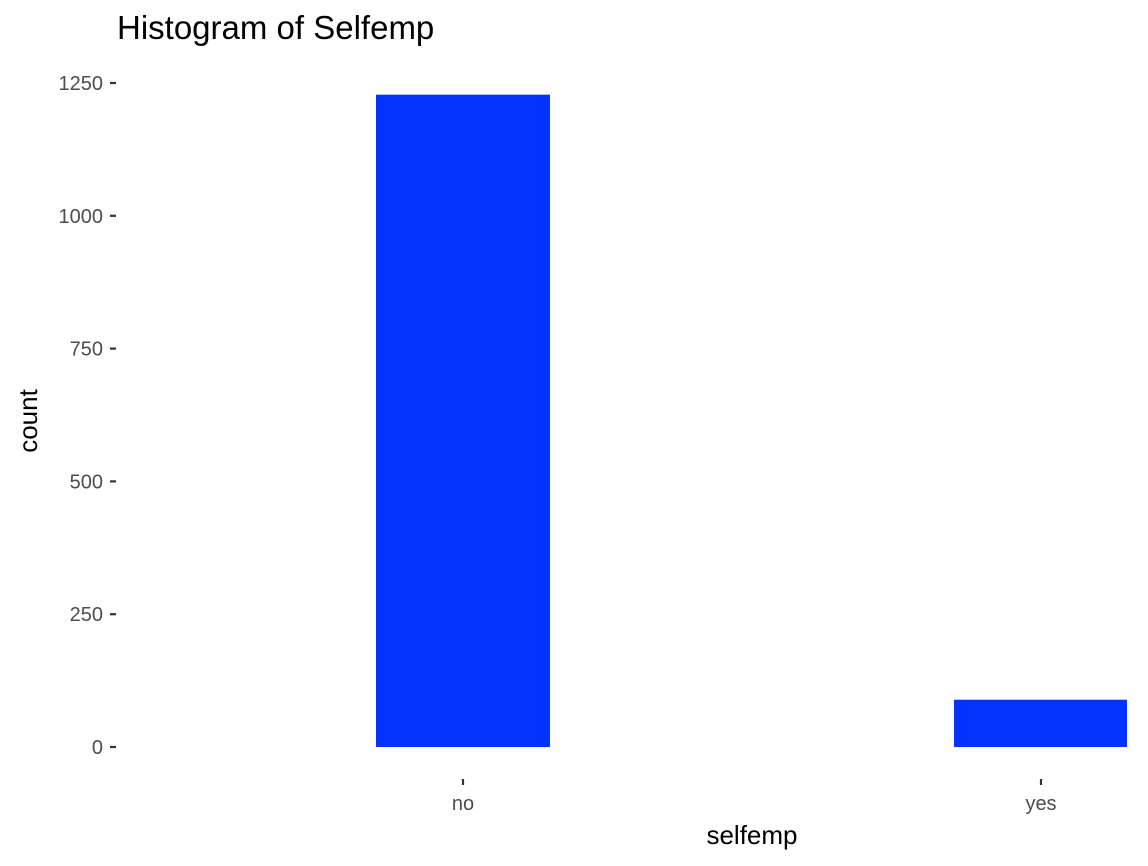 This screenshot has width=1148, height=866. Describe the element at coordinates (463, 804) in the screenshot. I see `x-tick-label: no` at that location.